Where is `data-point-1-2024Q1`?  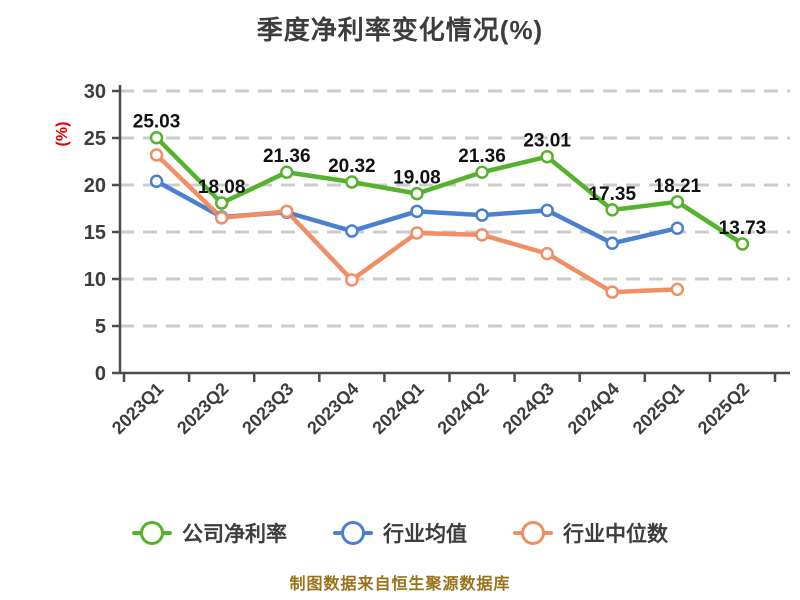
data-point-1-2024Q1 is located at coordinates (417, 211).